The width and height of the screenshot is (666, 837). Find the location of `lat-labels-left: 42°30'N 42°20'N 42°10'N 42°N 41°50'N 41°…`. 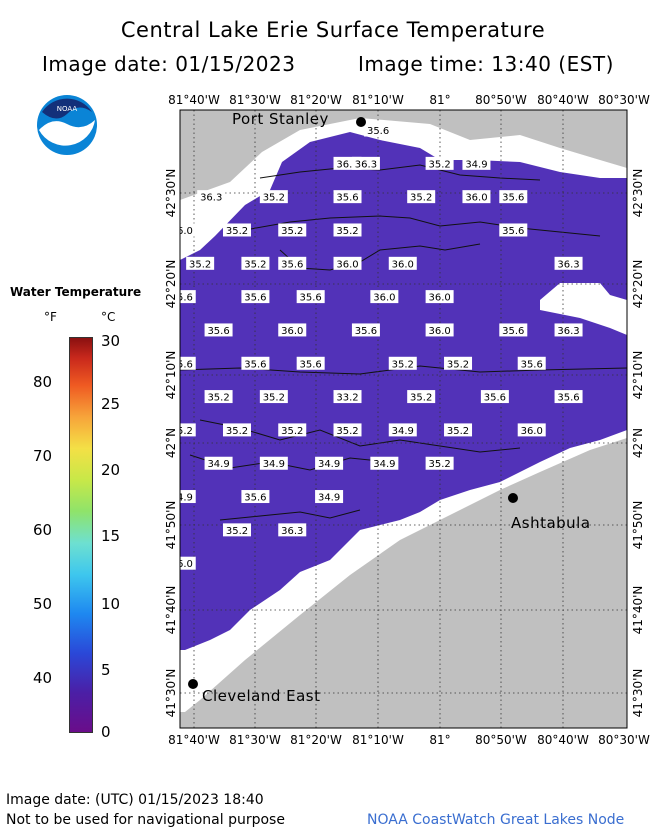

lat-labels-left: 42°30'N 42°20'N 42°10'N 42°N 41°50'N 41°… is located at coordinates (171, 443).